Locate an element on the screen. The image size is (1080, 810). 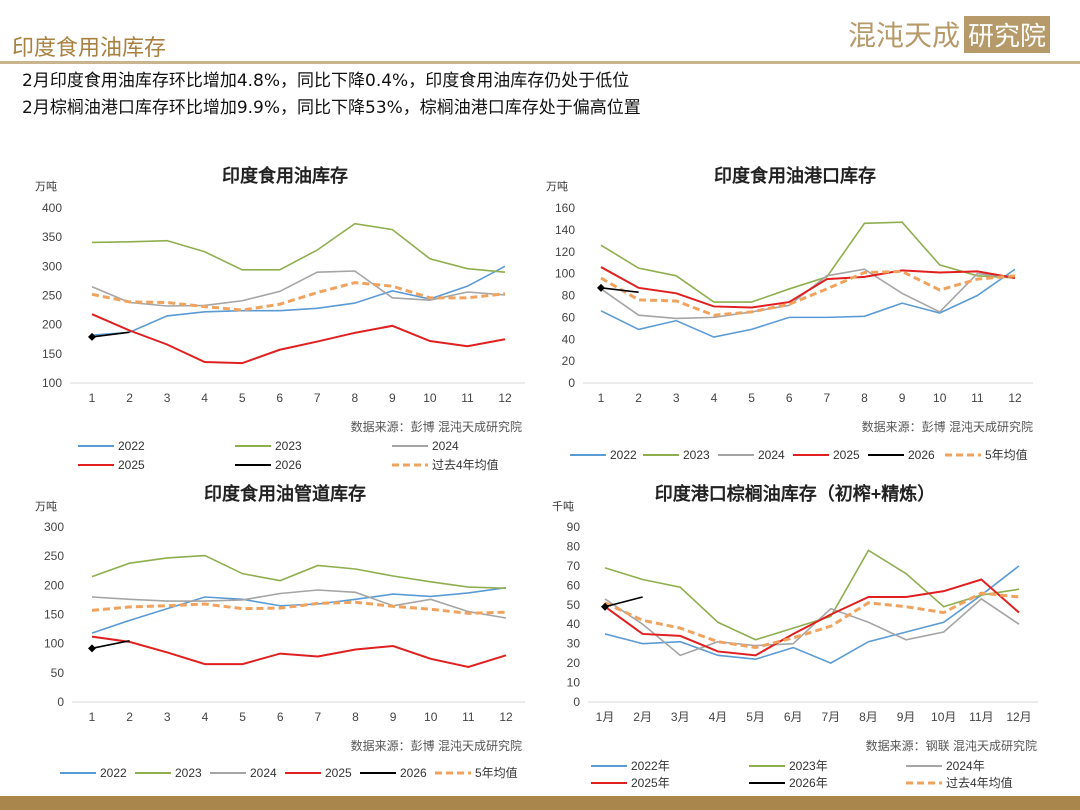
page-title: 印度食用油库存 is located at coordinates (89, 48).